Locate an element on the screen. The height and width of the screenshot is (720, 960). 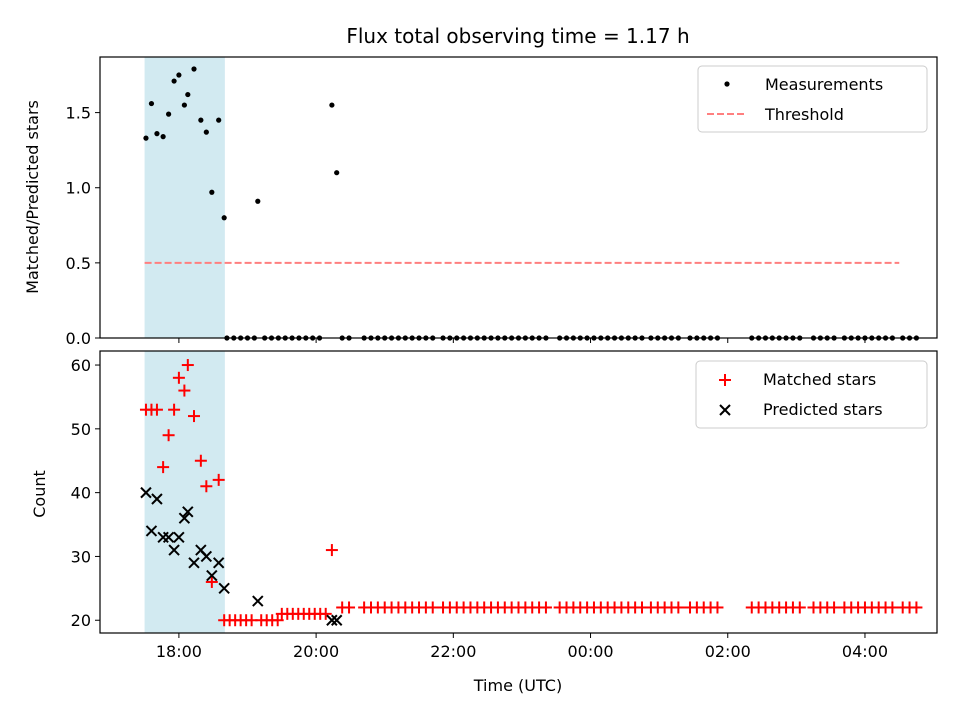
x-tick-label: 02:00 is located at coordinates (728, 651).